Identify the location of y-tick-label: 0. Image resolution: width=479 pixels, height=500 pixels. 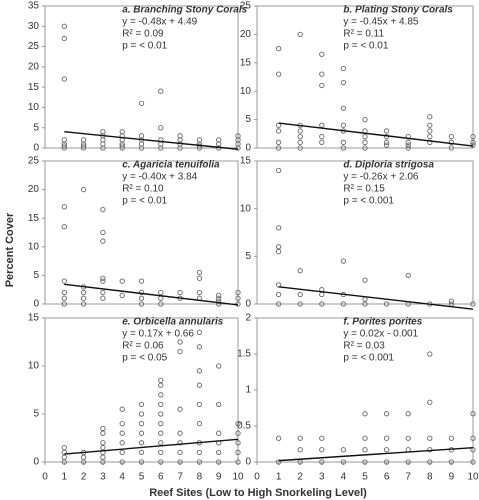
(36, 148).